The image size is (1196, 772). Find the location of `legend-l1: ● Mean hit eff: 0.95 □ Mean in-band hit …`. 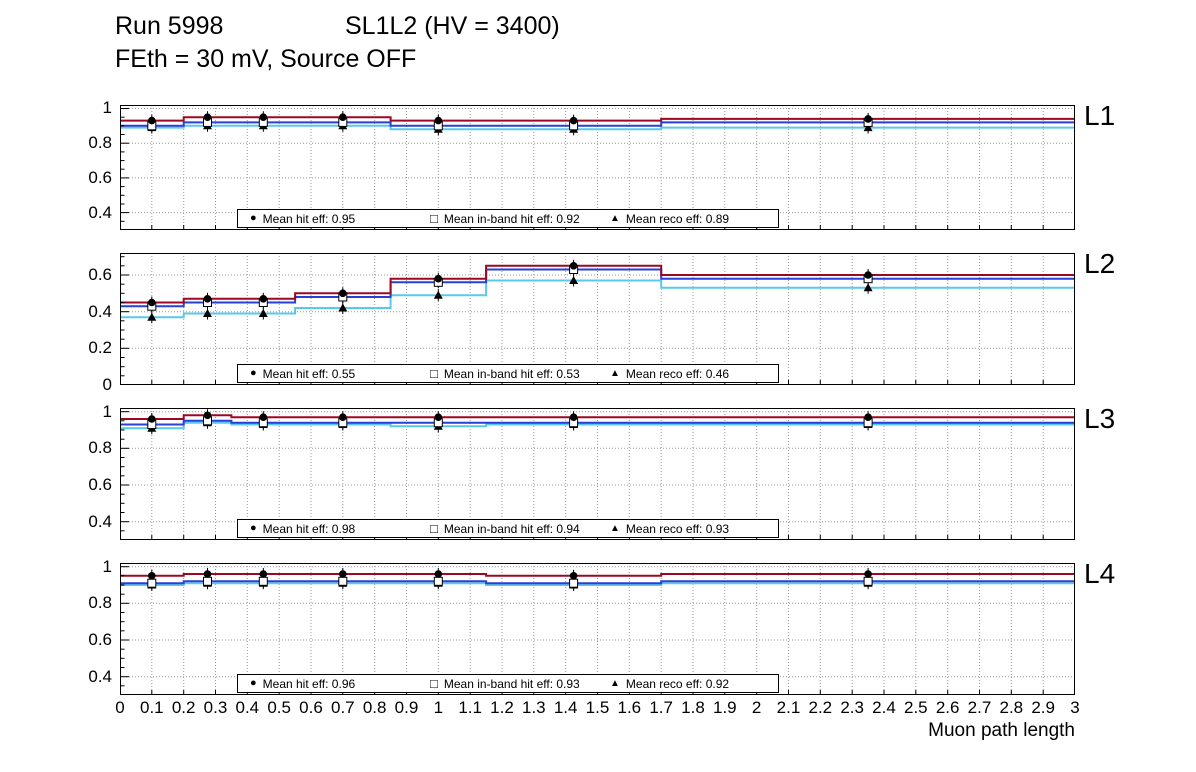

legend-l1: ● Mean hit eff: 0.95 □ Mean in-band hit … is located at coordinates (508, 218).